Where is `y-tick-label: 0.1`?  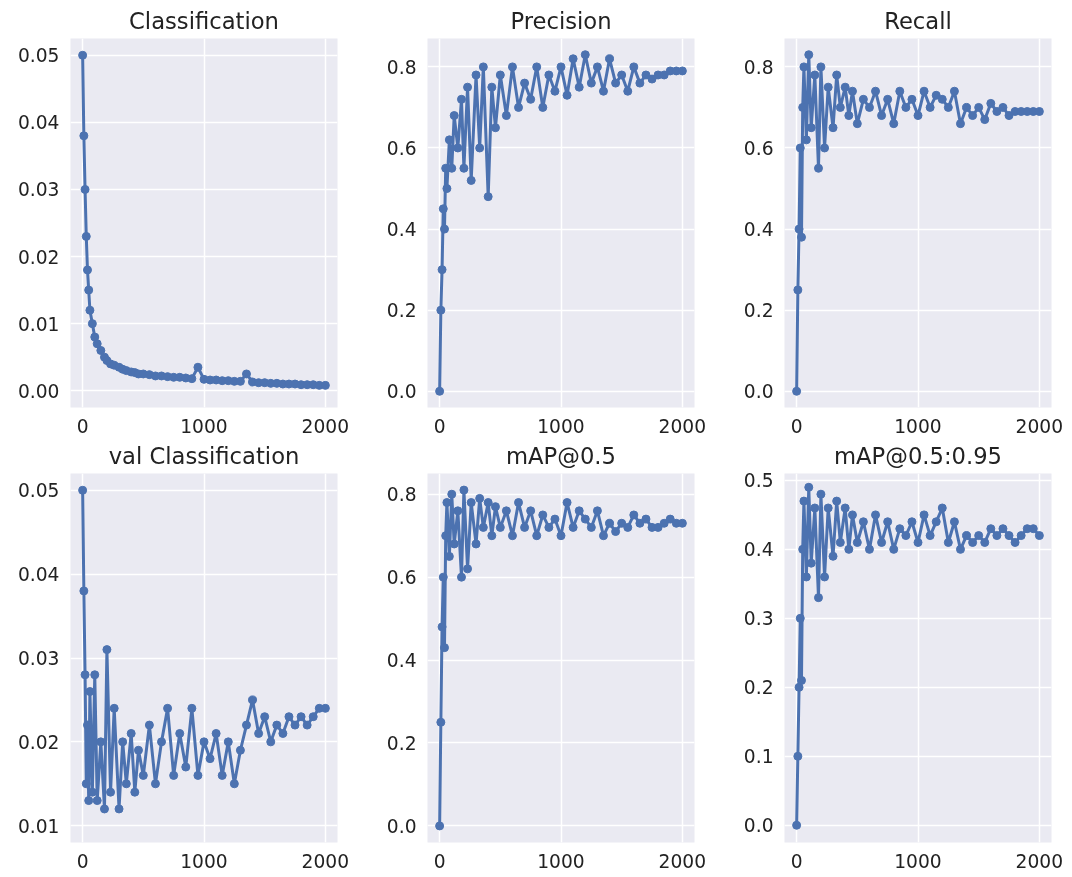 y-tick-label: 0.1 is located at coordinates (758, 757).